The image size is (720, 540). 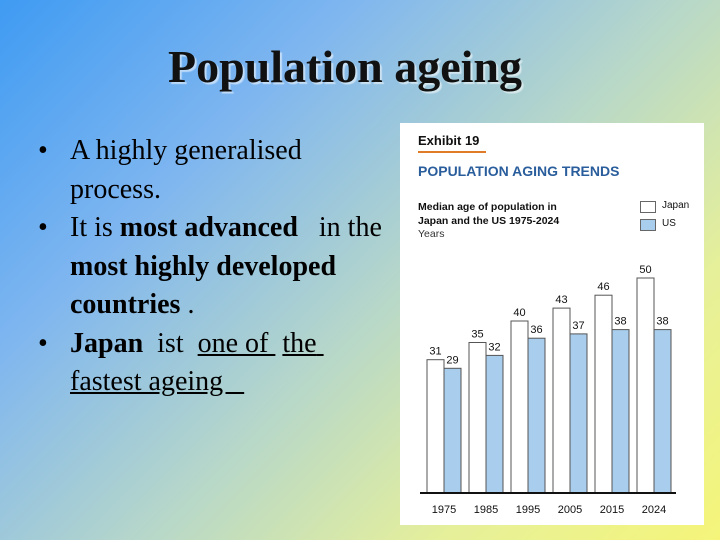 What do you see at coordinates (189, 170) in the screenshot?
I see `bullet-text: A highly generalised process.` at bounding box center [189, 170].